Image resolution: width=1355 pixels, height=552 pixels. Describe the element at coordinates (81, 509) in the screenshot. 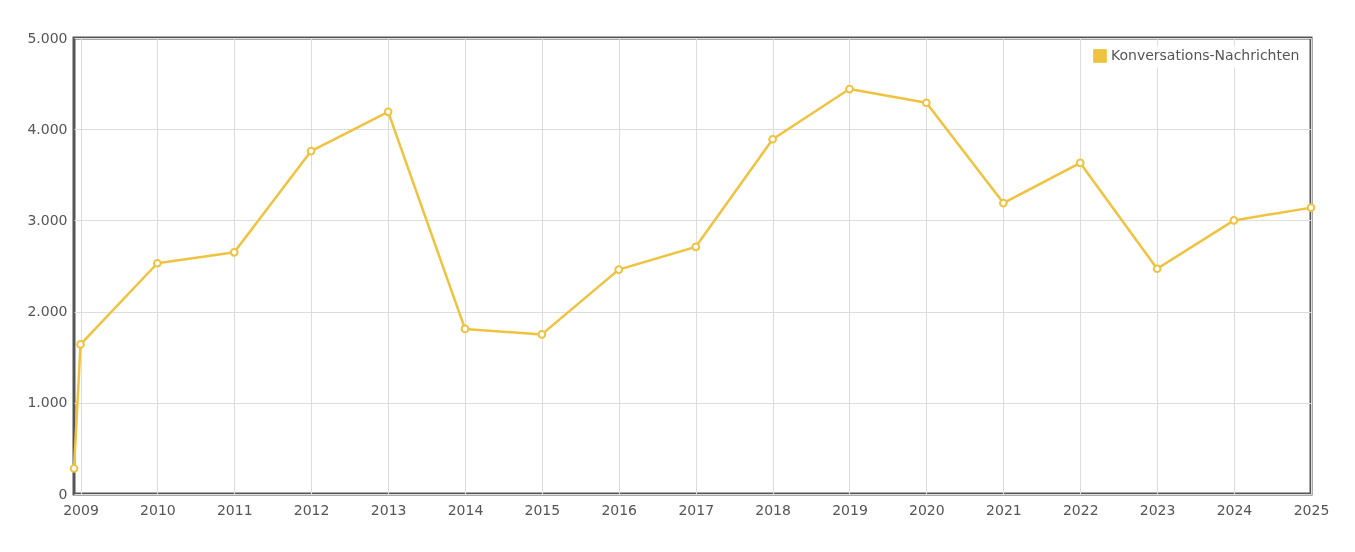

I see `x-tick-label: 2009` at that location.